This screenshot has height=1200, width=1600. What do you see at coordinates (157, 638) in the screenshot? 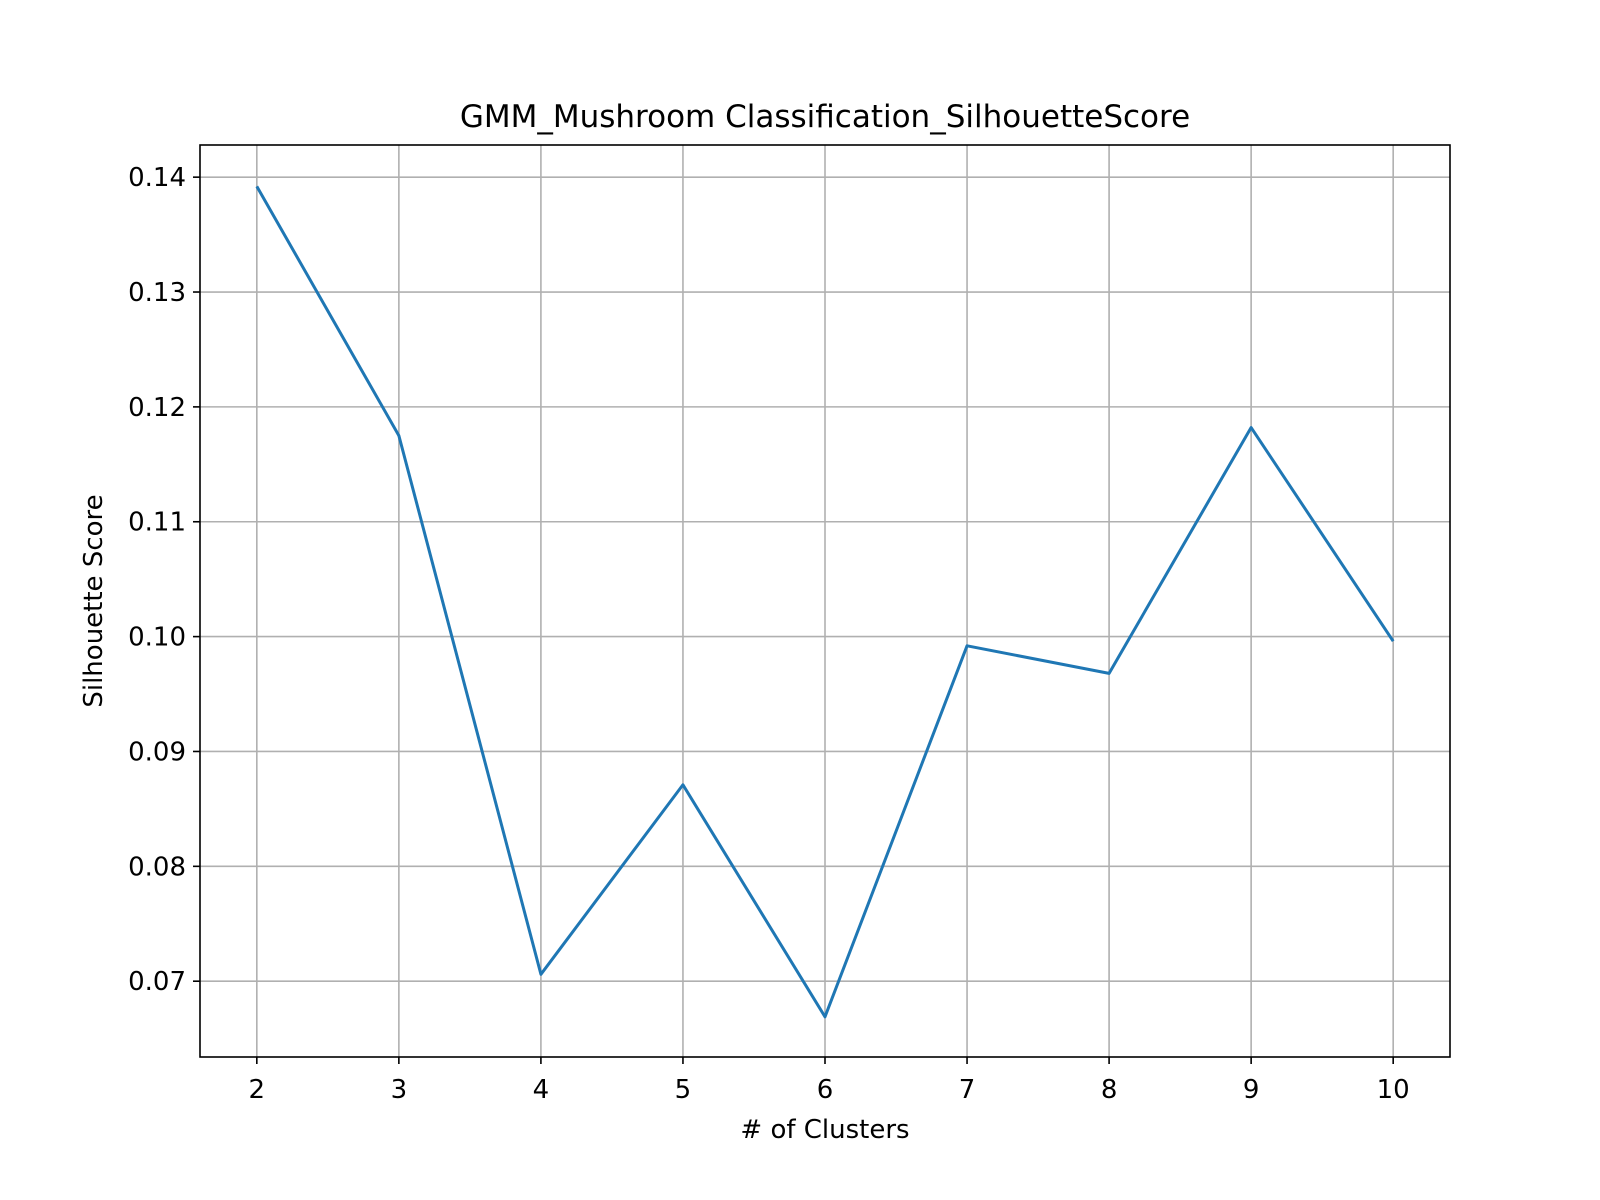
I see `y-tick-label: 0.10` at bounding box center [157, 638].